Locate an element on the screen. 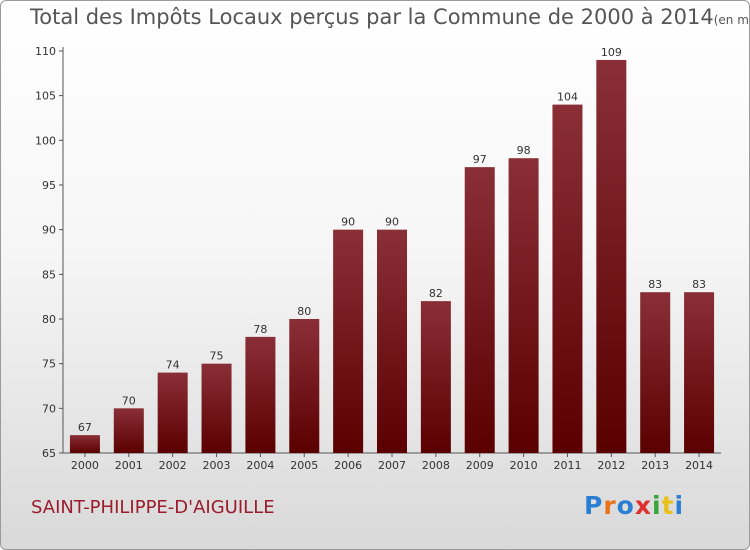  x-tick-label-2000: 2000 is located at coordinates (85, 465).